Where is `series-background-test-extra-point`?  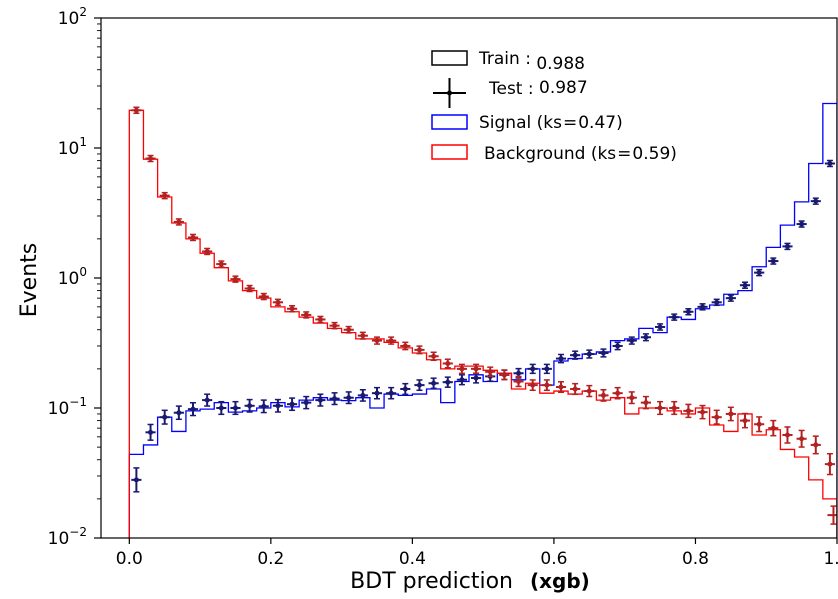 series-background-test-extra-point is located at coordinates (832, 515).